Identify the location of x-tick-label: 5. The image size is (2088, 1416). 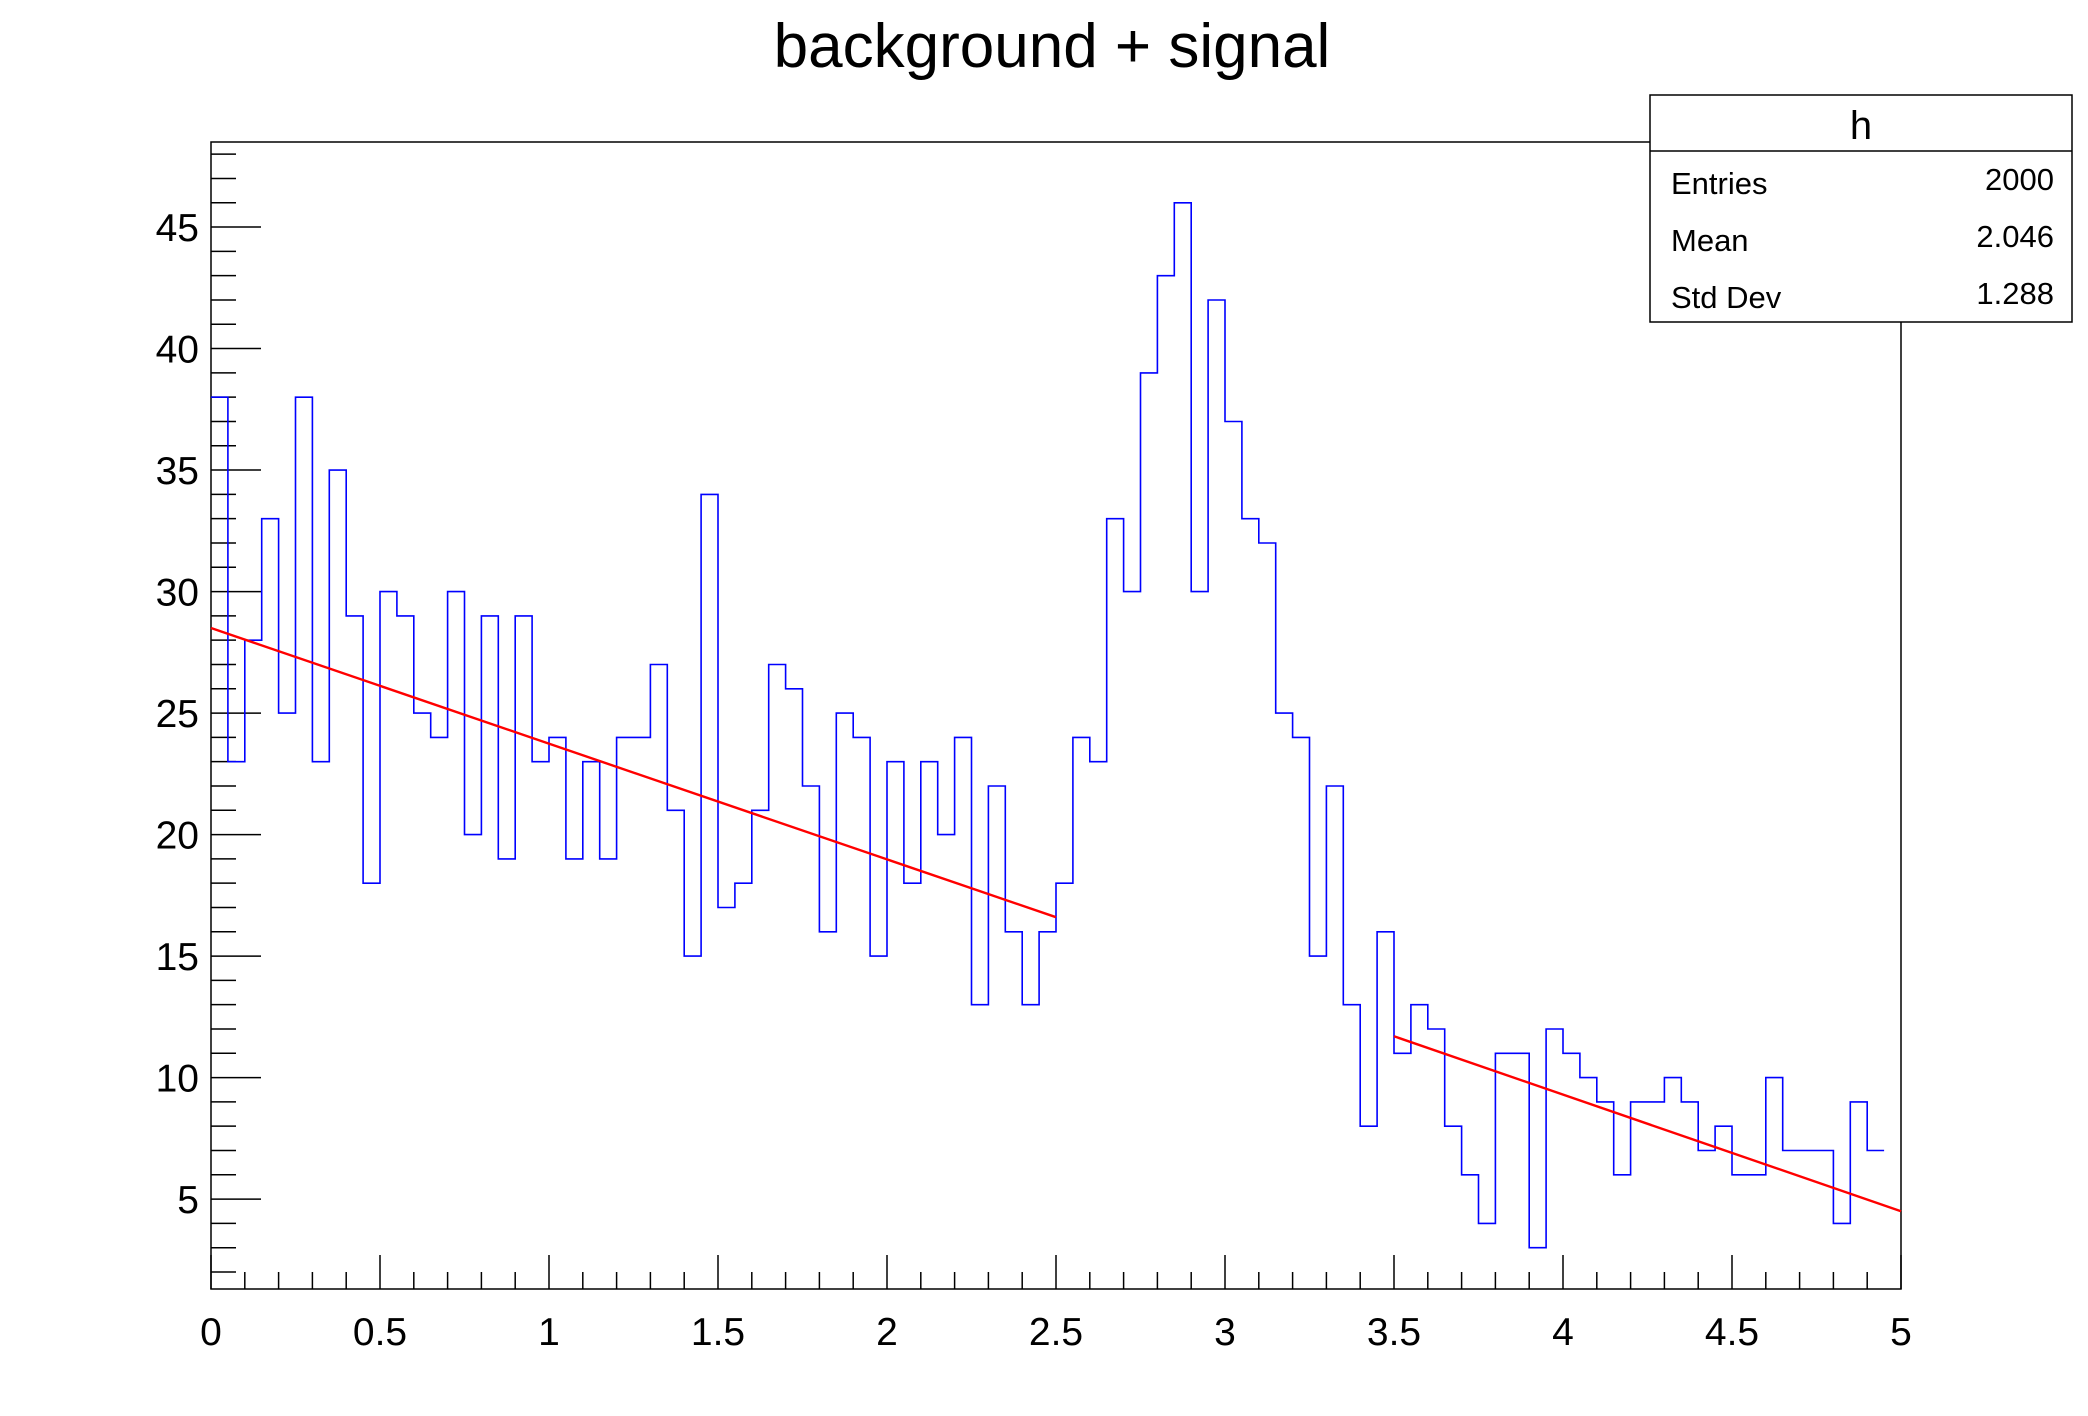
(1901, 1332).